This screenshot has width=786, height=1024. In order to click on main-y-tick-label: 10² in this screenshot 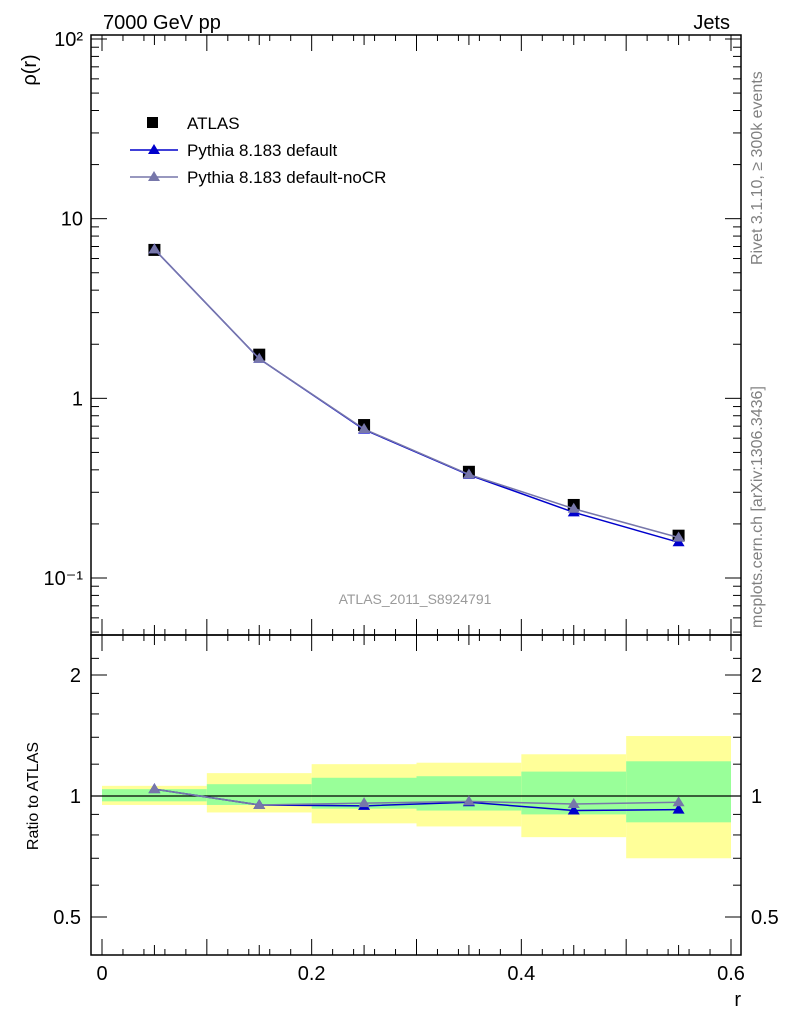, I will do `click(68, 40)`.